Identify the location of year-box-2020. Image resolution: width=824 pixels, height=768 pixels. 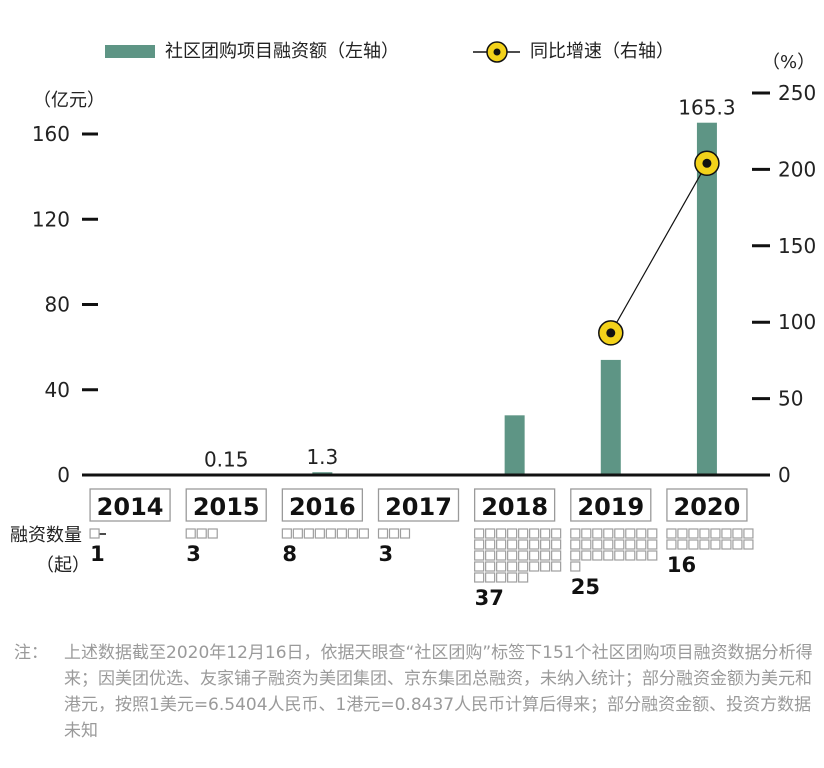
(707, 505).